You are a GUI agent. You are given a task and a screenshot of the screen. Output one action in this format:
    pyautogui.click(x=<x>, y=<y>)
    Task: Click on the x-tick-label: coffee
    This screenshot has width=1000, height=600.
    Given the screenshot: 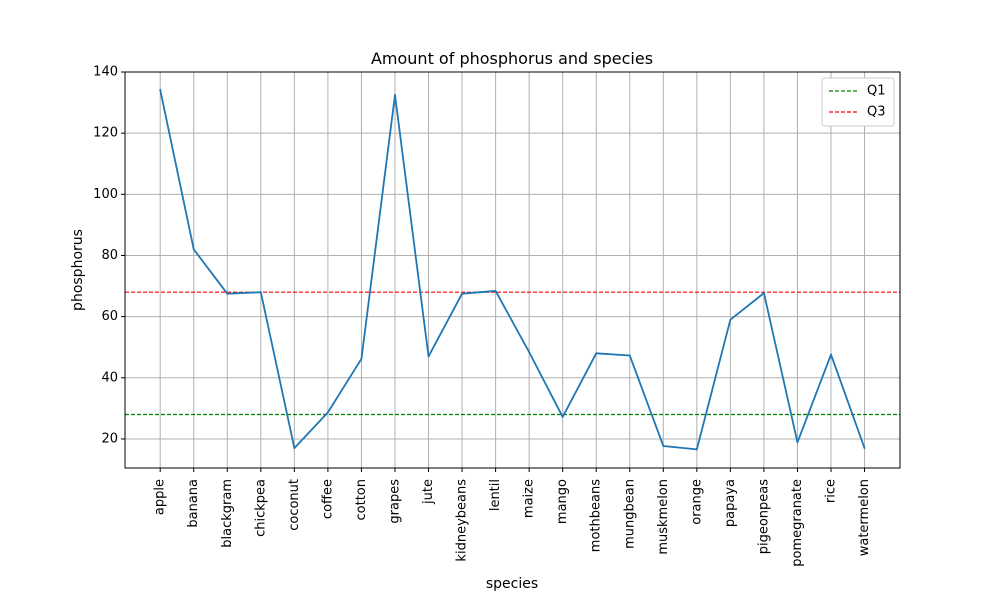 What is the action you would take?
    pyautogui.click(x=327, y=499)
    